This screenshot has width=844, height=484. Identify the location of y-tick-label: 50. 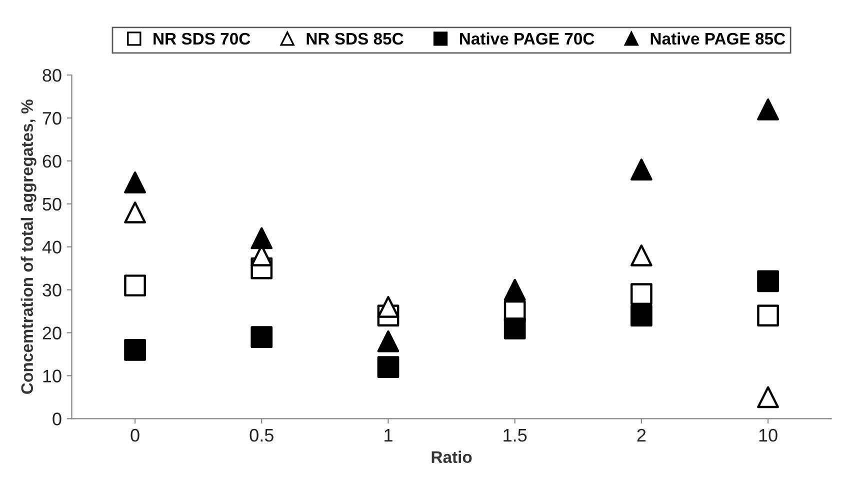
(52, 204).